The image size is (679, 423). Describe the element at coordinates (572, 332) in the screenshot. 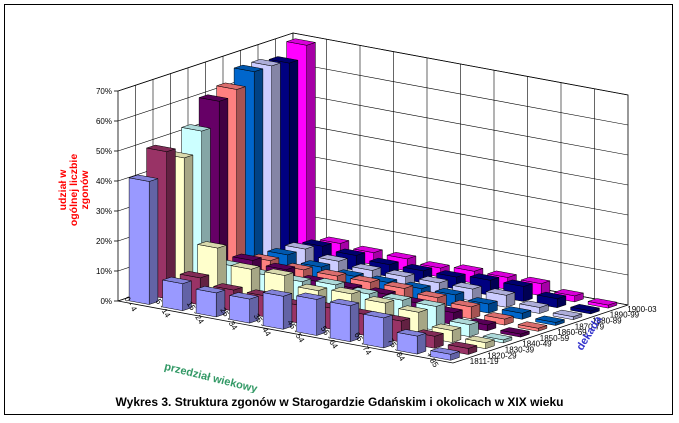

I see `series-label: 1860-69` at that location.